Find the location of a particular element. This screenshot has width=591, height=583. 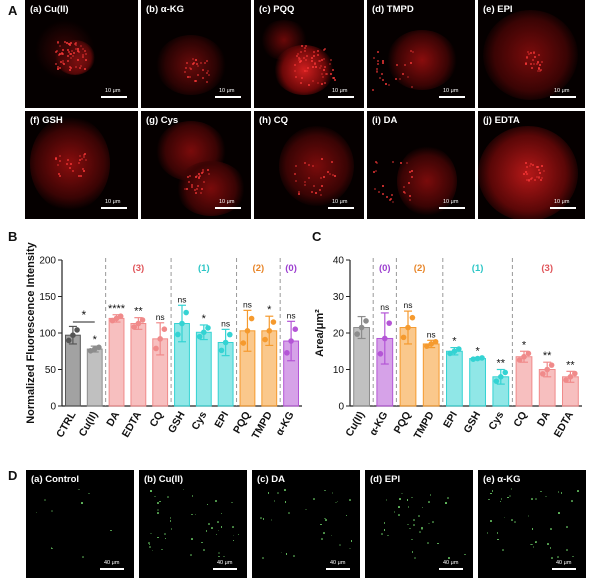

y-axis-label: Area/μm² is located at coordinates (320, 333).